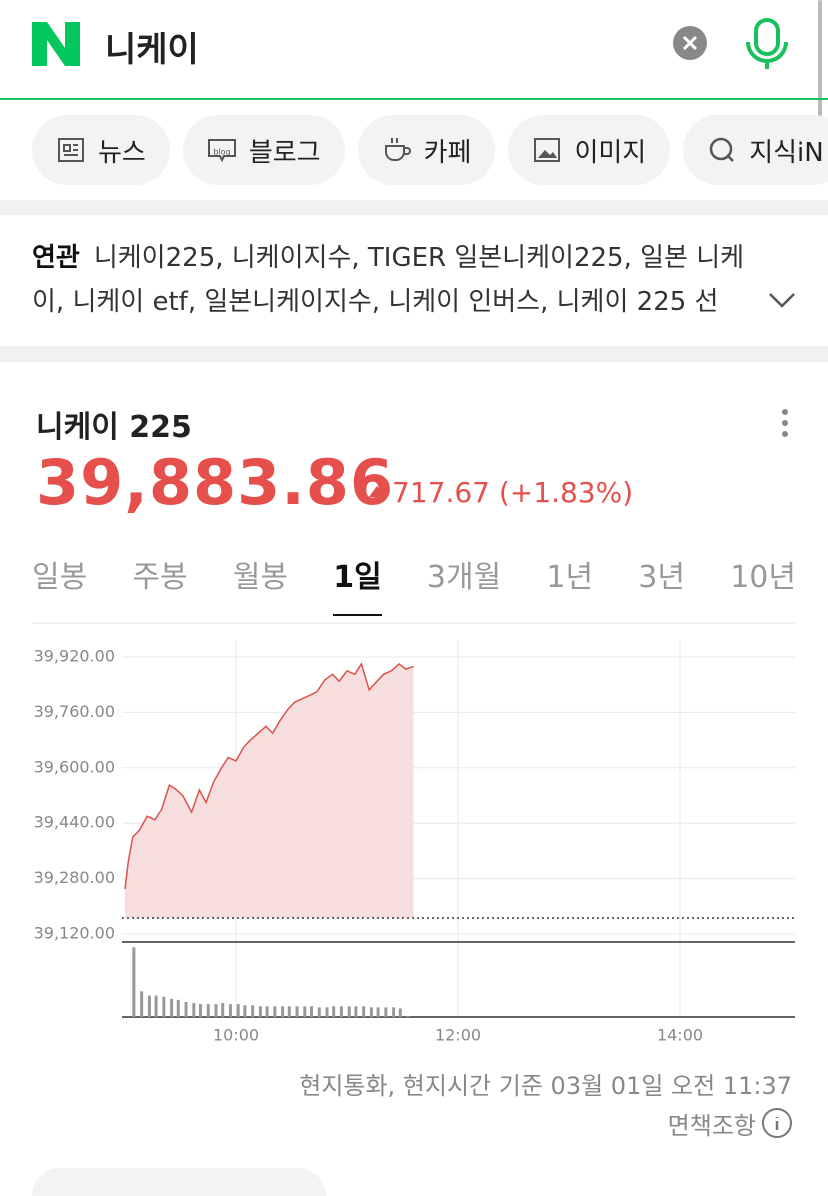 This screenshot has height=1196, width=828. Describe the element at coordinates (160, 577) in the screenshot. I see `period-tab: 주봉` at that location.